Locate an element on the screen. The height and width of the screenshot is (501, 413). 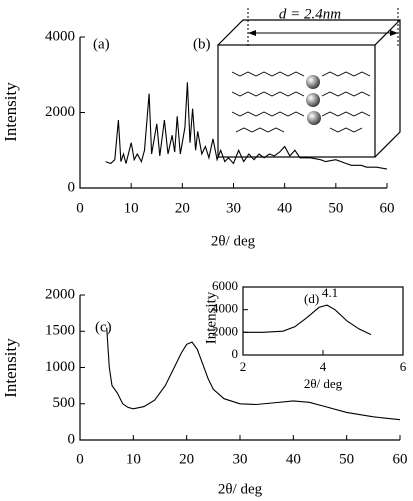
peak-annotation: 4.1 is located at coordinates (330, 292).